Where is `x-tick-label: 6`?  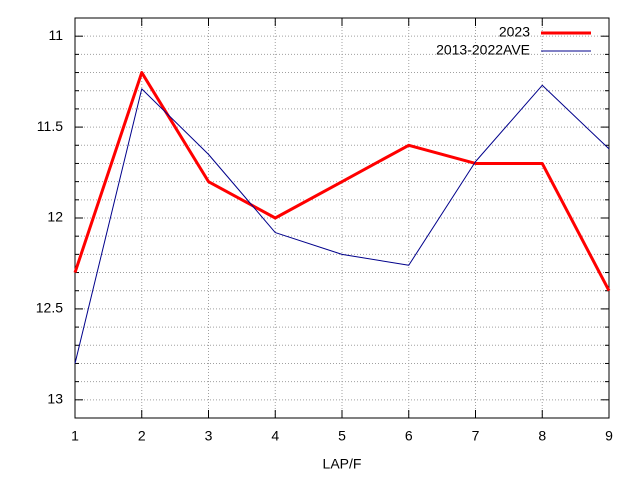 x-tick-label: 6 is located at coordinates (409, 436).